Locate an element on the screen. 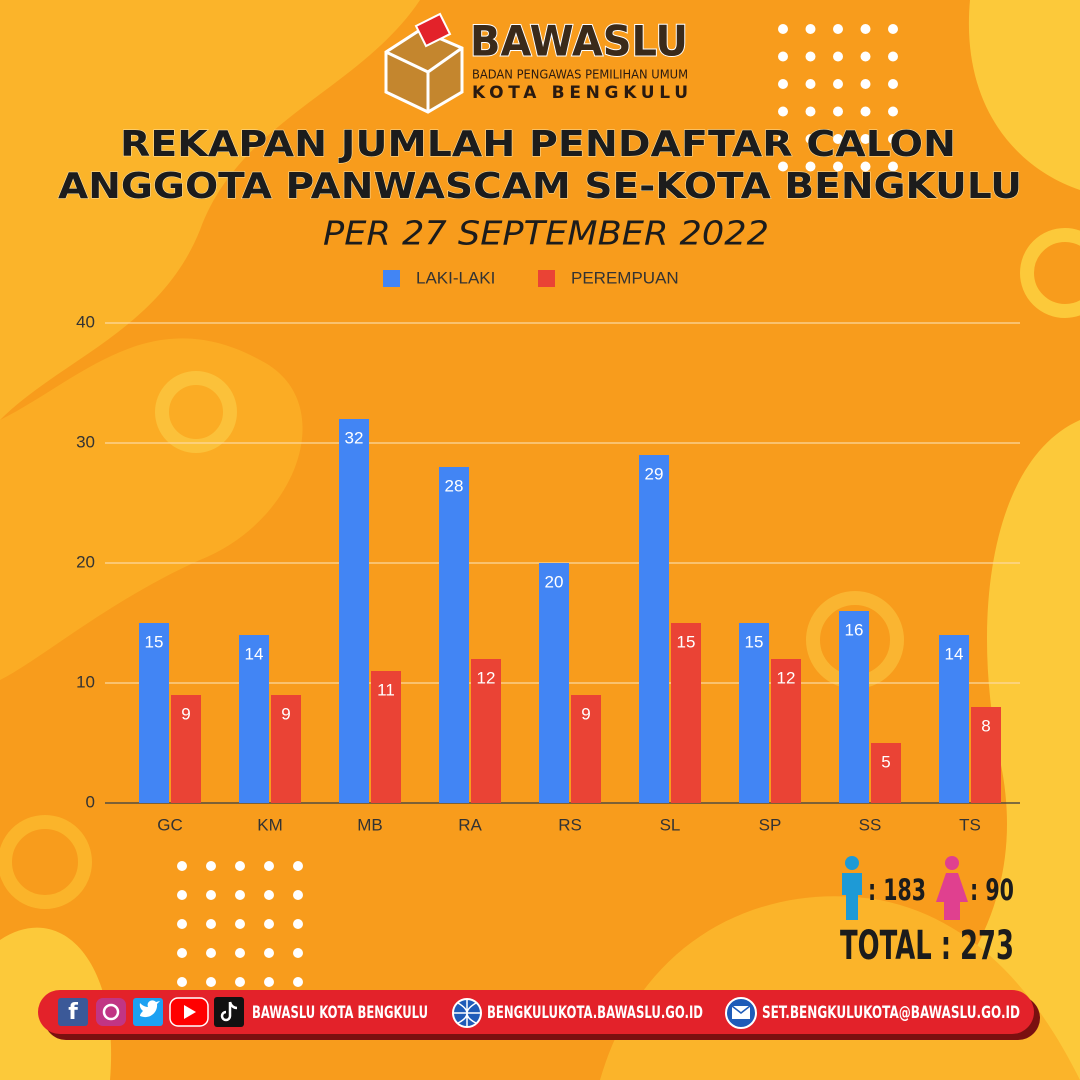 Image resolution: width=1080 pixels, height=1080 pixels. value-label: 11 is located at coordinates (386, 689).